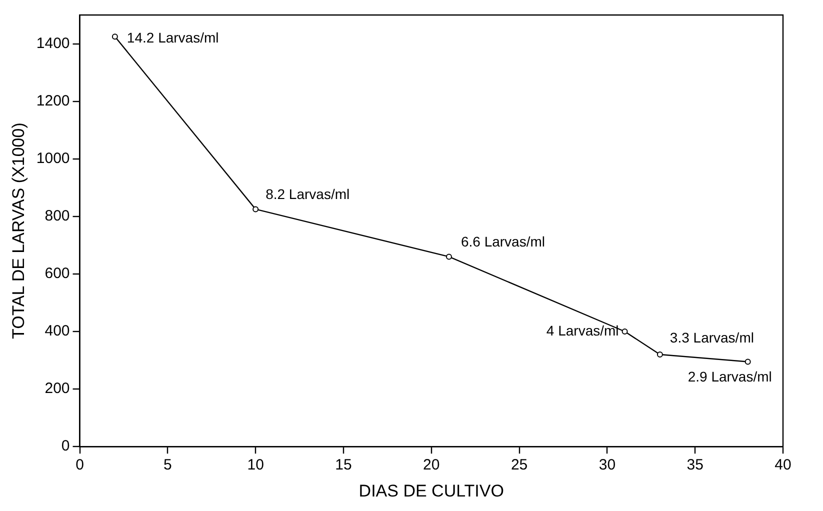 This screenshot has width=823, height=511. I want to click on annotation: 2.9 Larvas/ml, so click(730, 376).